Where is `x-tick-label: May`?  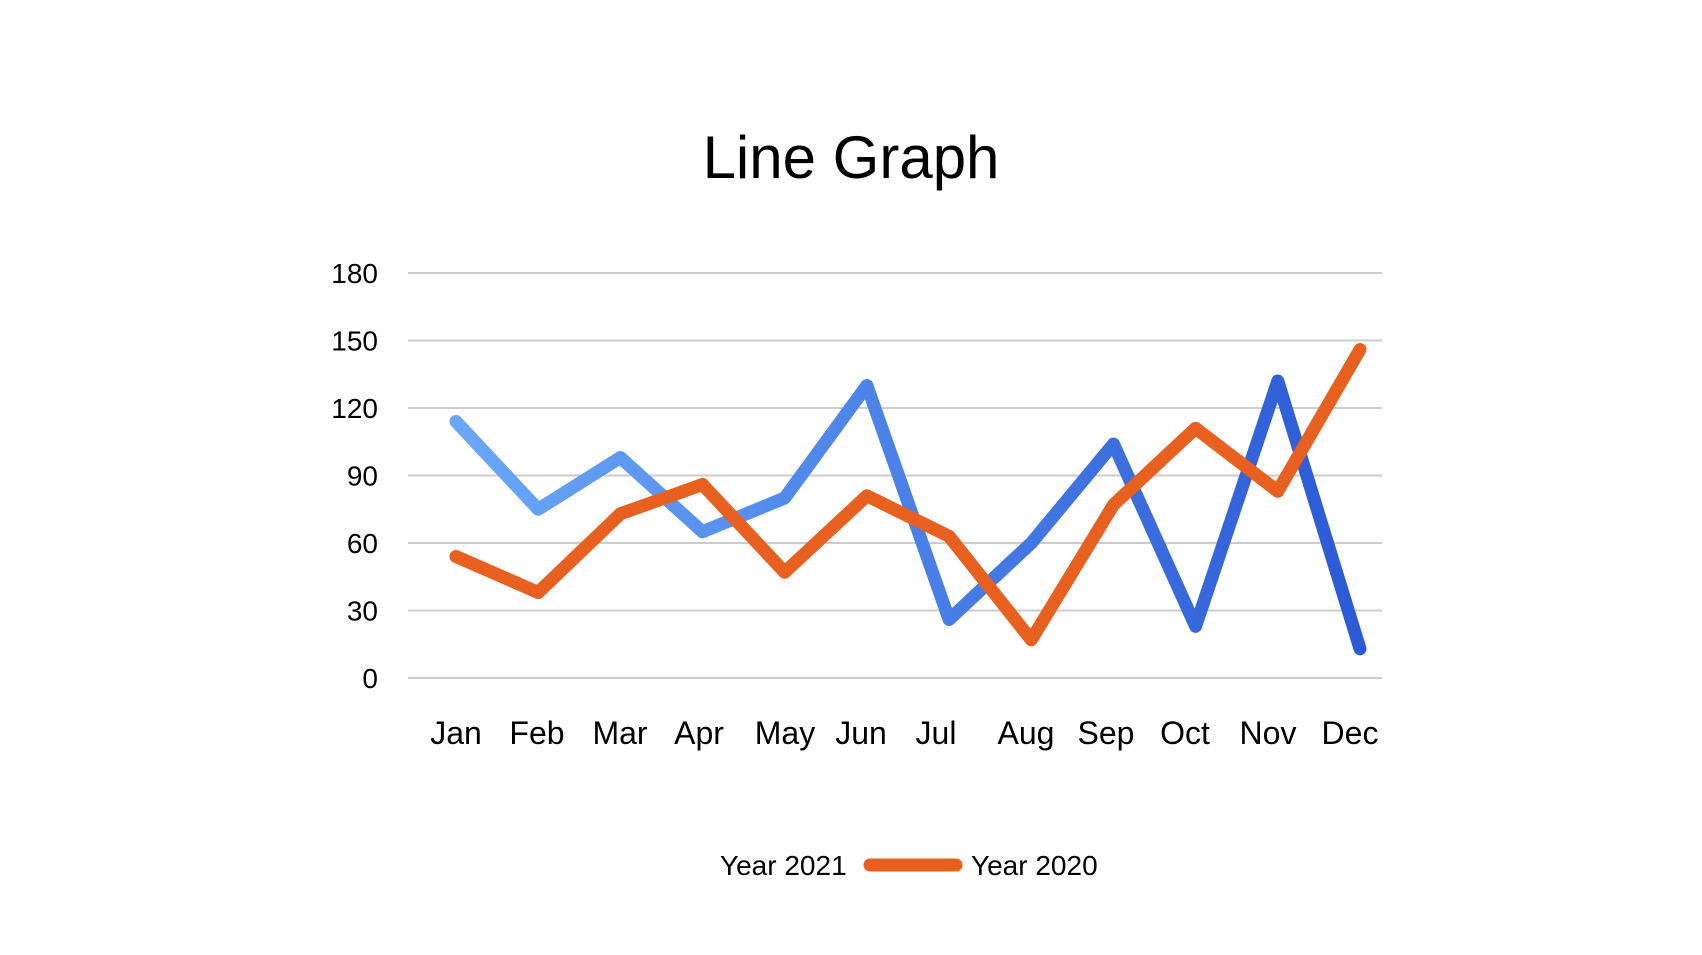 x-tick-label: May is located at coordinates (785, 733).